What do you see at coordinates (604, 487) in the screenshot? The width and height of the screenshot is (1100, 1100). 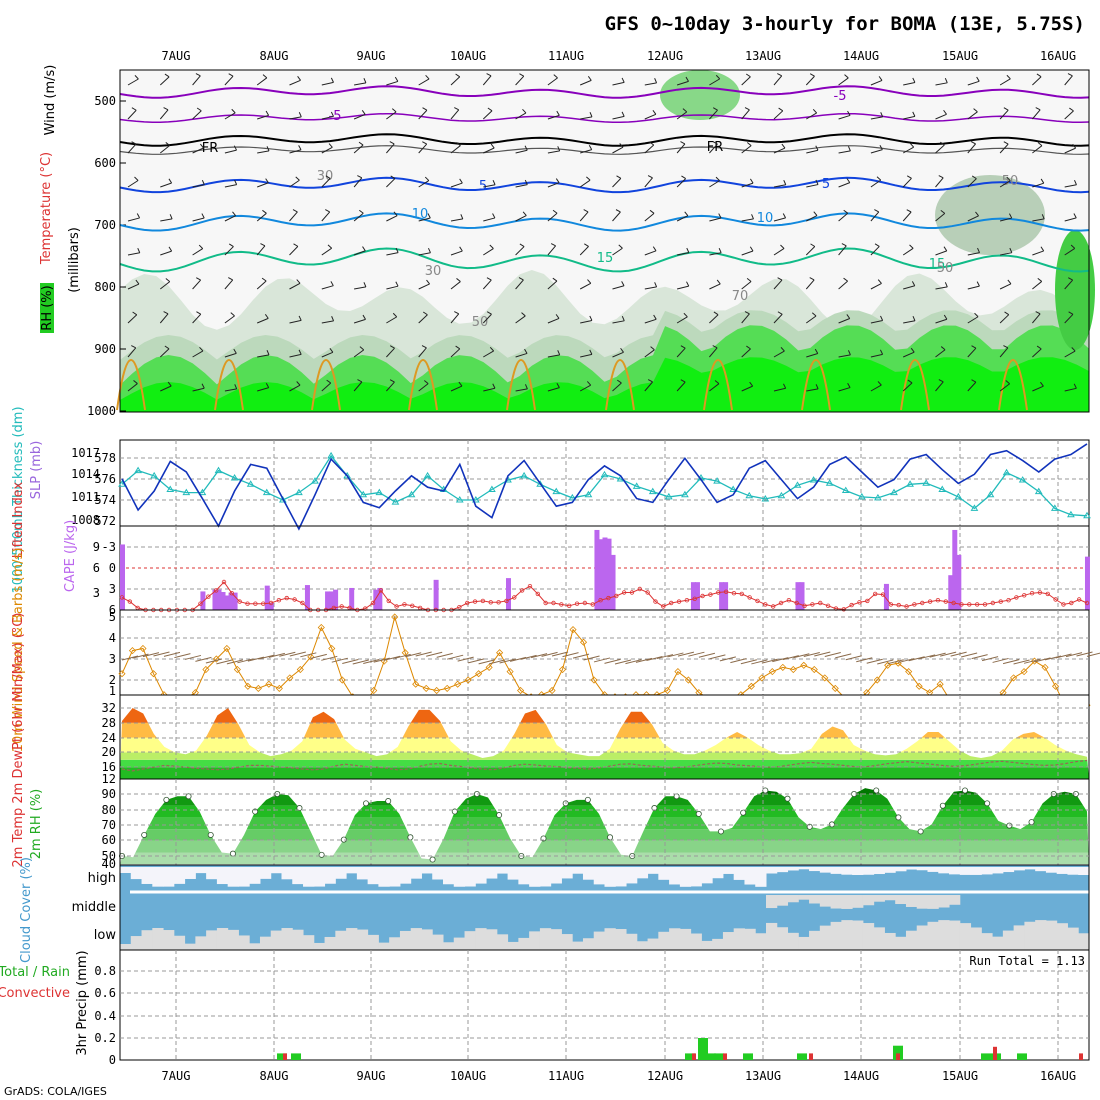 I see `slp-line` at bounding box center [604, 487].